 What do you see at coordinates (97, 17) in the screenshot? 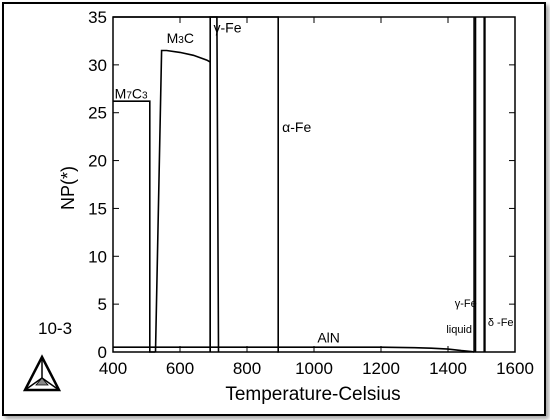
I see `y-tick-label: 35` at bounding box center [97, 17].